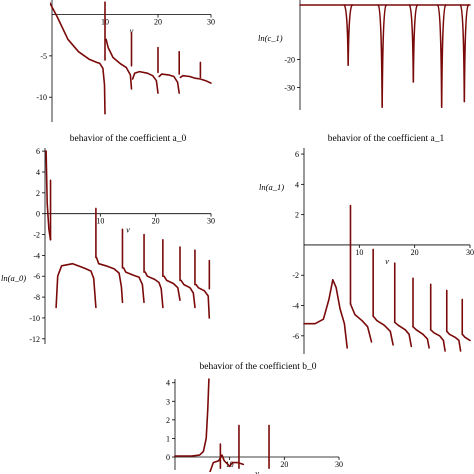 The image size is (474, 474). What do you see at coordinates (36, 297) in the screenshot?
I see `y-tick-label: -8` at bounding box center [36, 297].